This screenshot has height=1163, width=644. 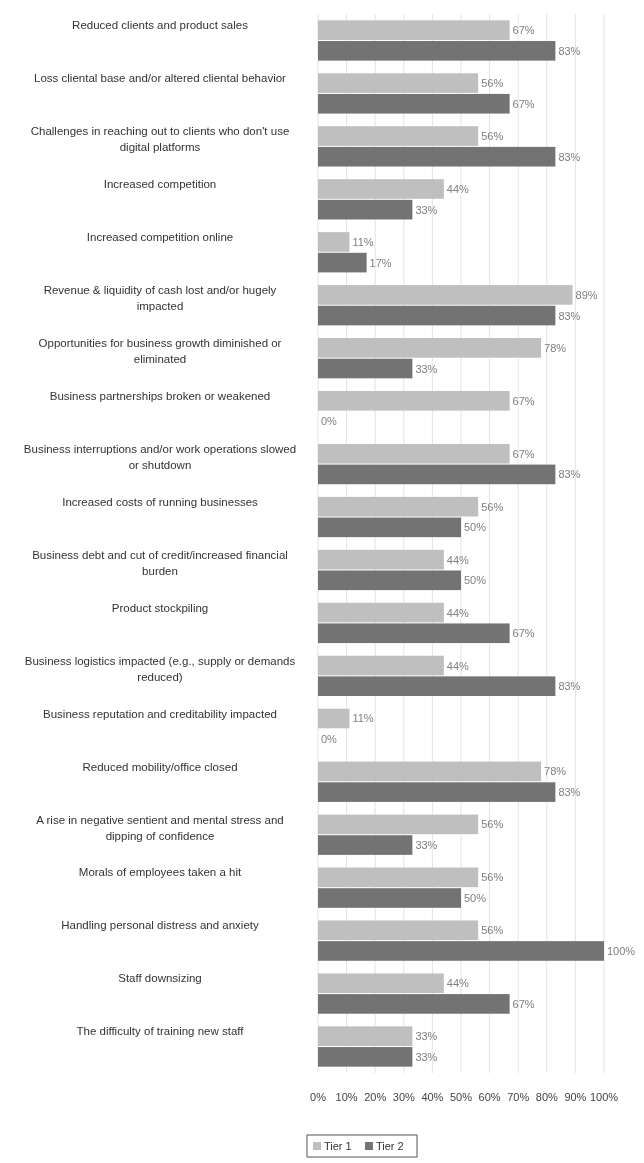 I want to click on x-tick-label: 70%, so click(x=518, y=1097).